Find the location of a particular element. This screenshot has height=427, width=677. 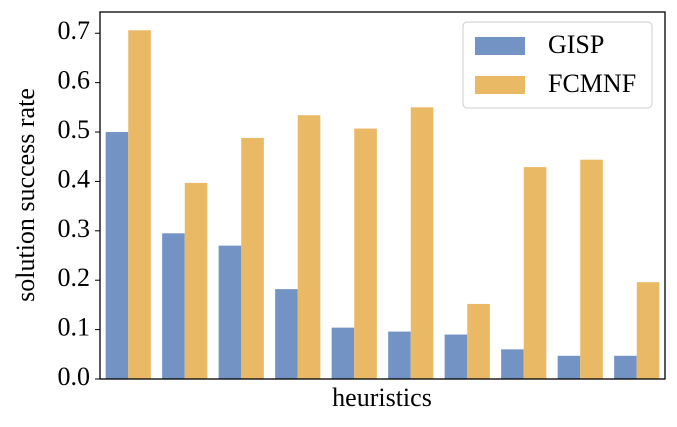

y-tick-label: 0.3 is located at coordinates (74, 228).